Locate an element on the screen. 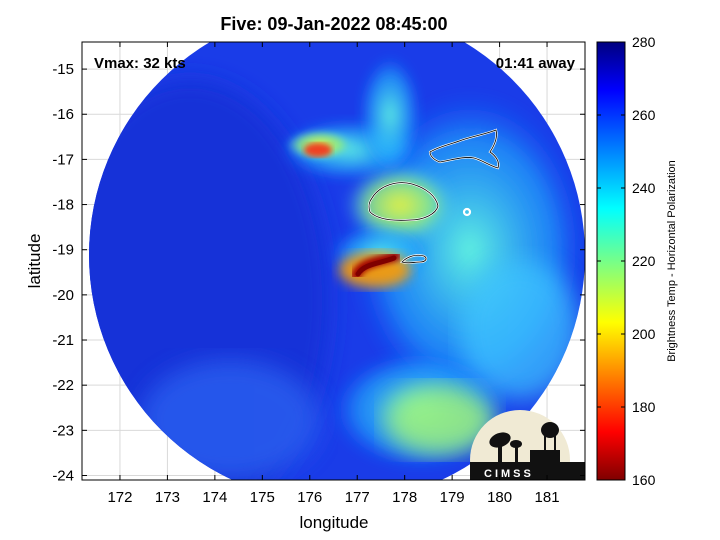 Image resolution: width=720 pixels, height=540 pixels. colorbar-tick-label: 200 is located at coordinates (644, 334).